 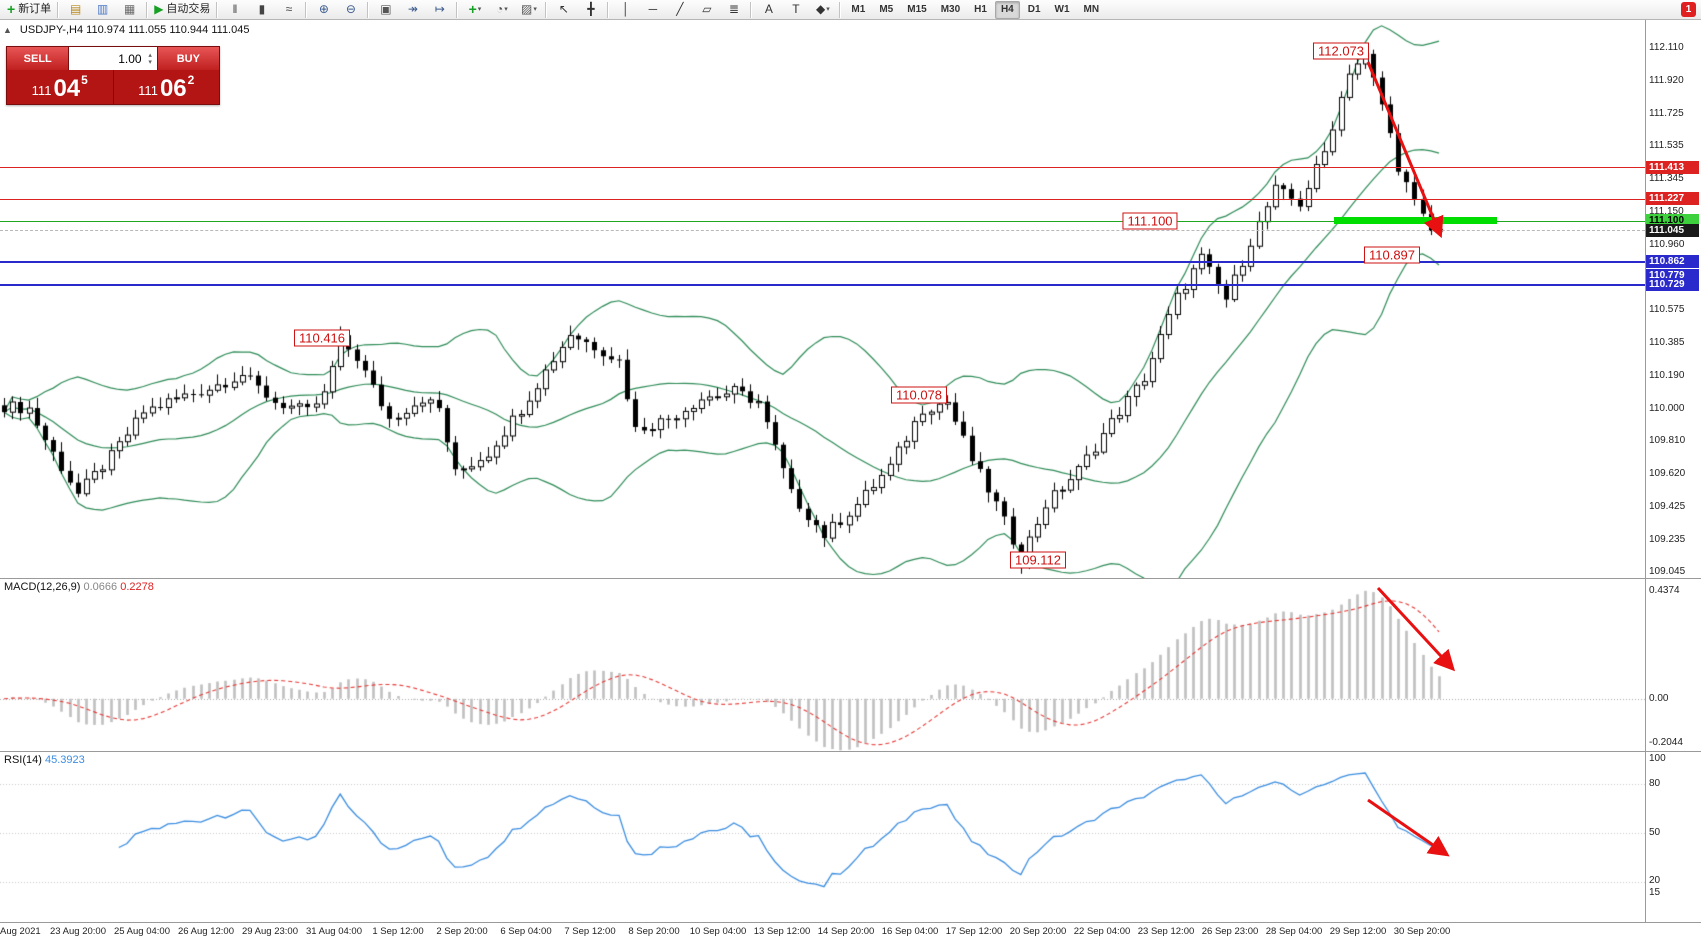 What do you see at coordinates (590, 9) in the screenshot?
I see `crosshair-button: ╋` at bounding box center [590, 9].